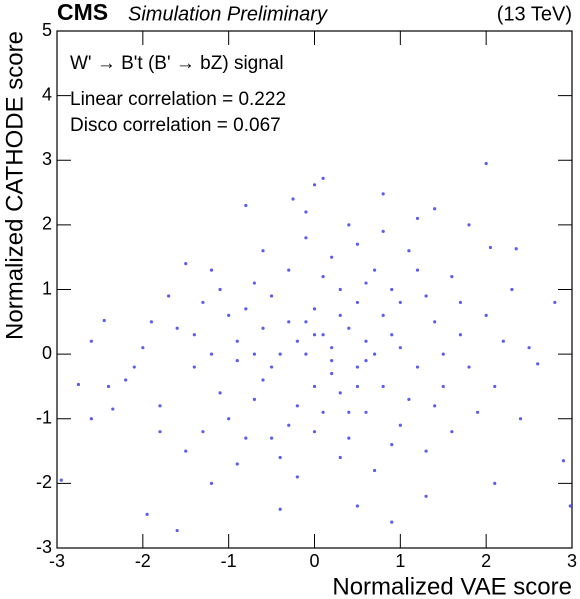 The height and width of the screenshot is (599, 580). I want to click on subtitle: Simulation Preliminary, so click(228, 14).